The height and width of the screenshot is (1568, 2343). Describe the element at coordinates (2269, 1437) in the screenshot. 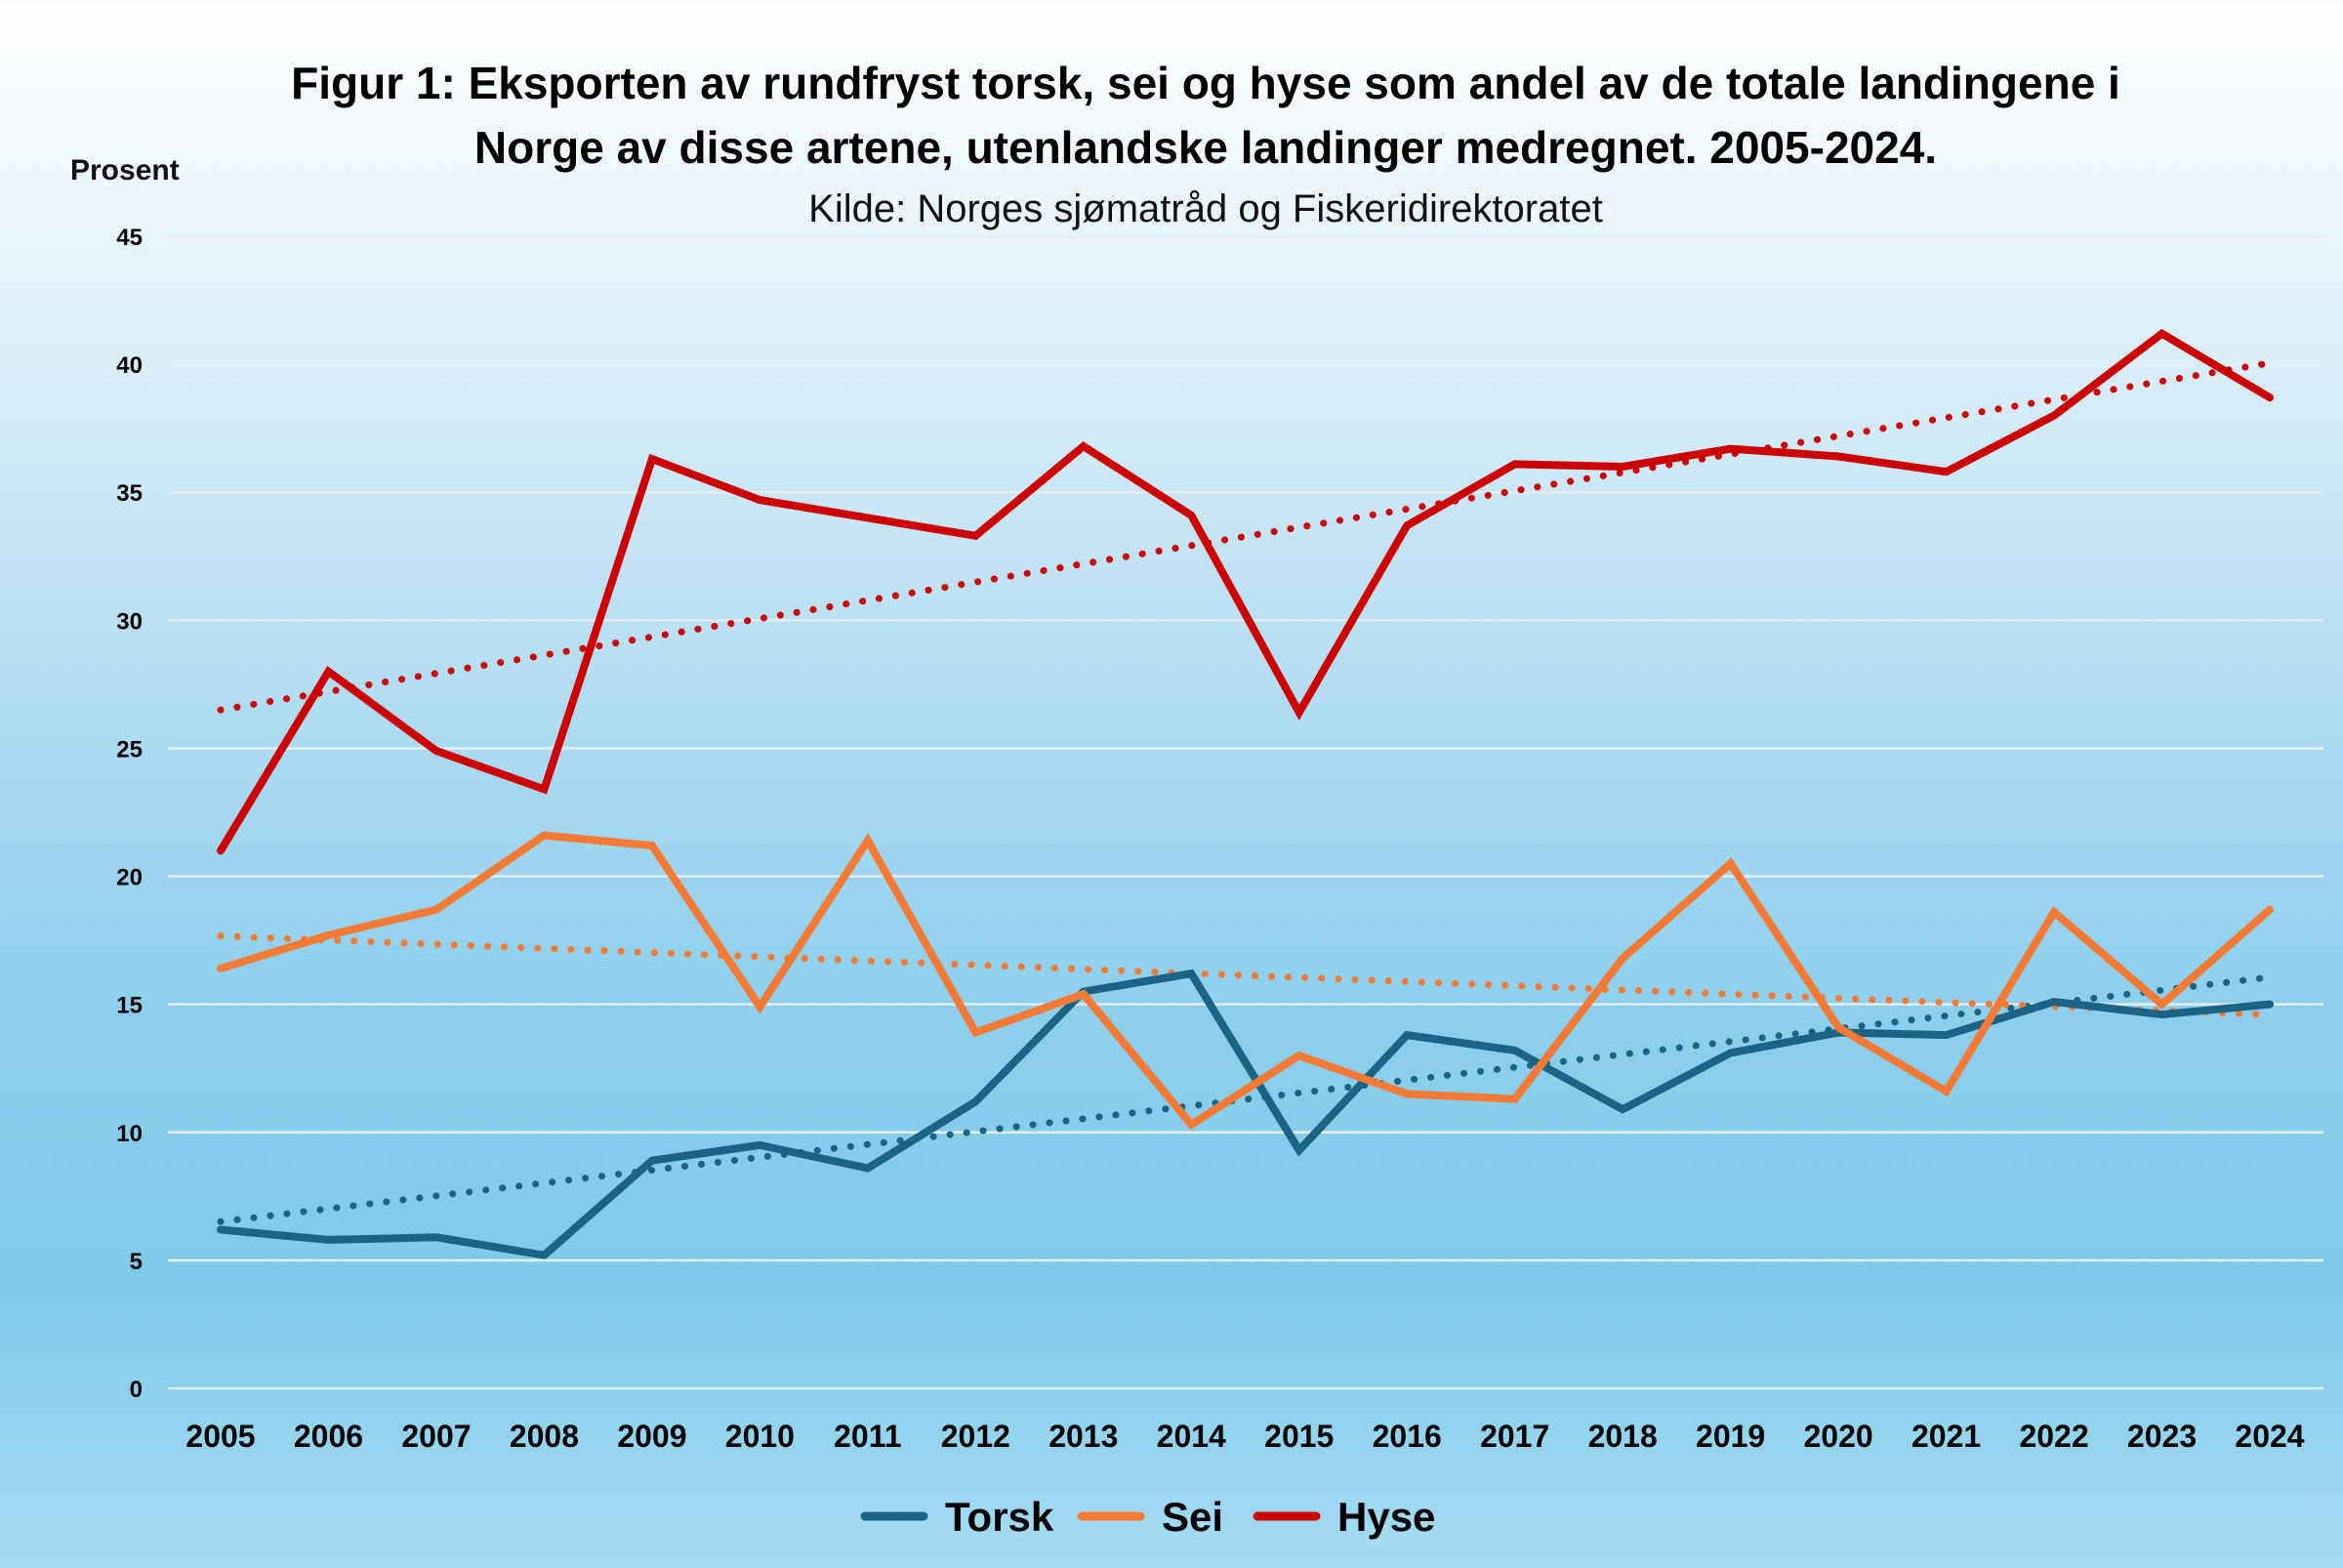

I see `x-tick-label: 2024` at that location.